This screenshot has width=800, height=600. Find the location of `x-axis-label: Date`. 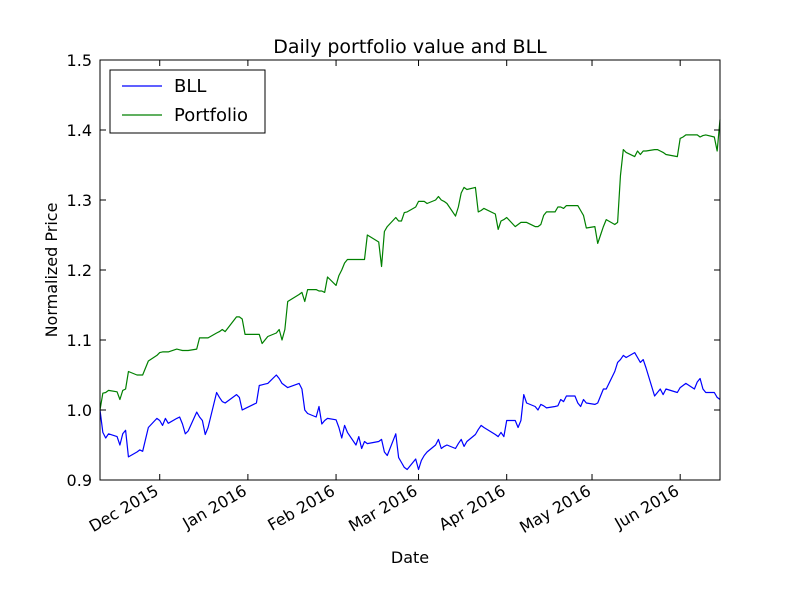

x-axis-label: Date is located at coordinates (410, 557).